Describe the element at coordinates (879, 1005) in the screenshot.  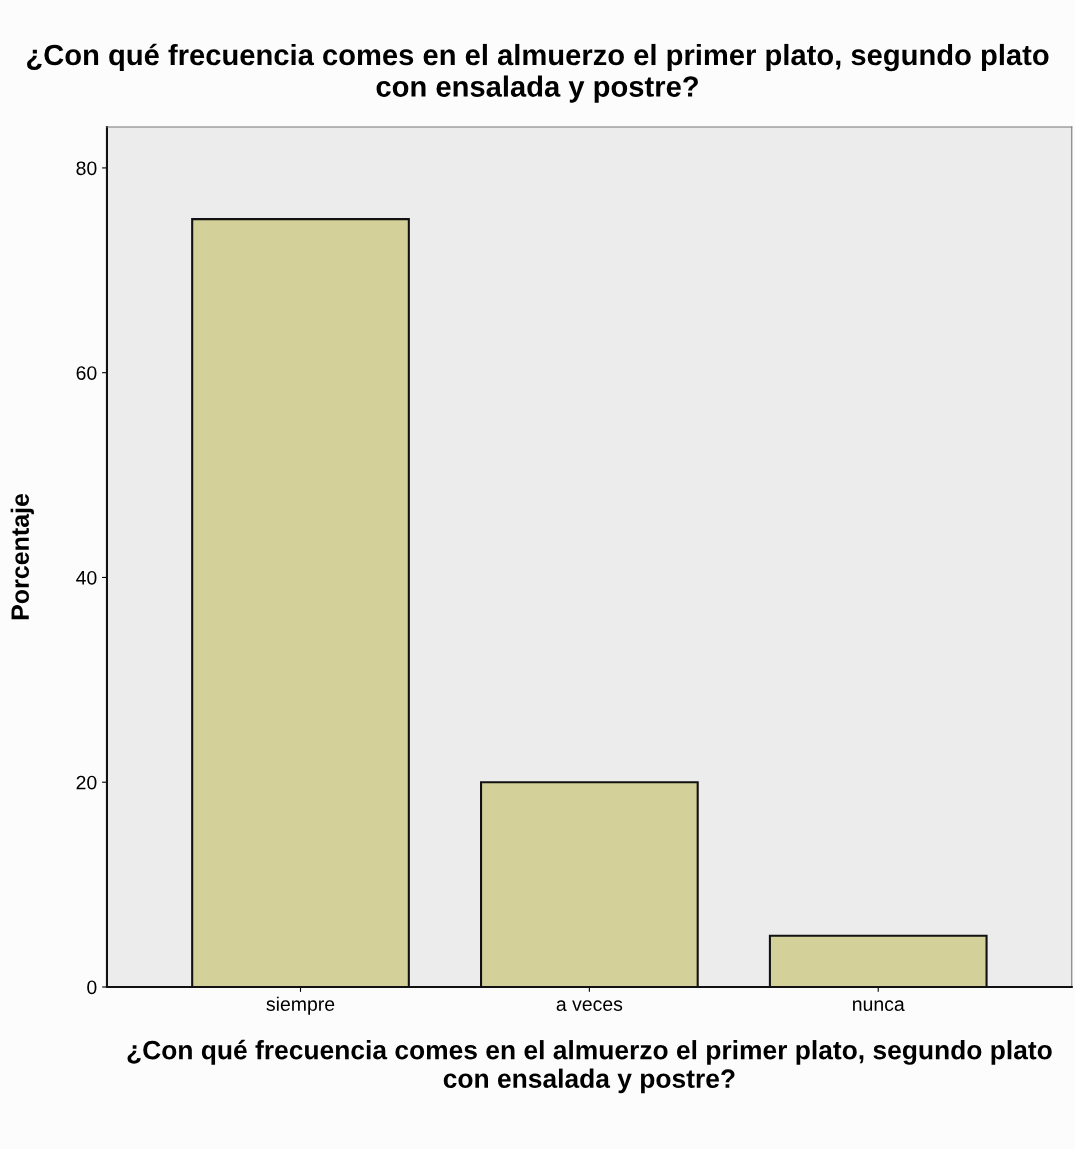
I see `x-tick-label: nunca` at that location.